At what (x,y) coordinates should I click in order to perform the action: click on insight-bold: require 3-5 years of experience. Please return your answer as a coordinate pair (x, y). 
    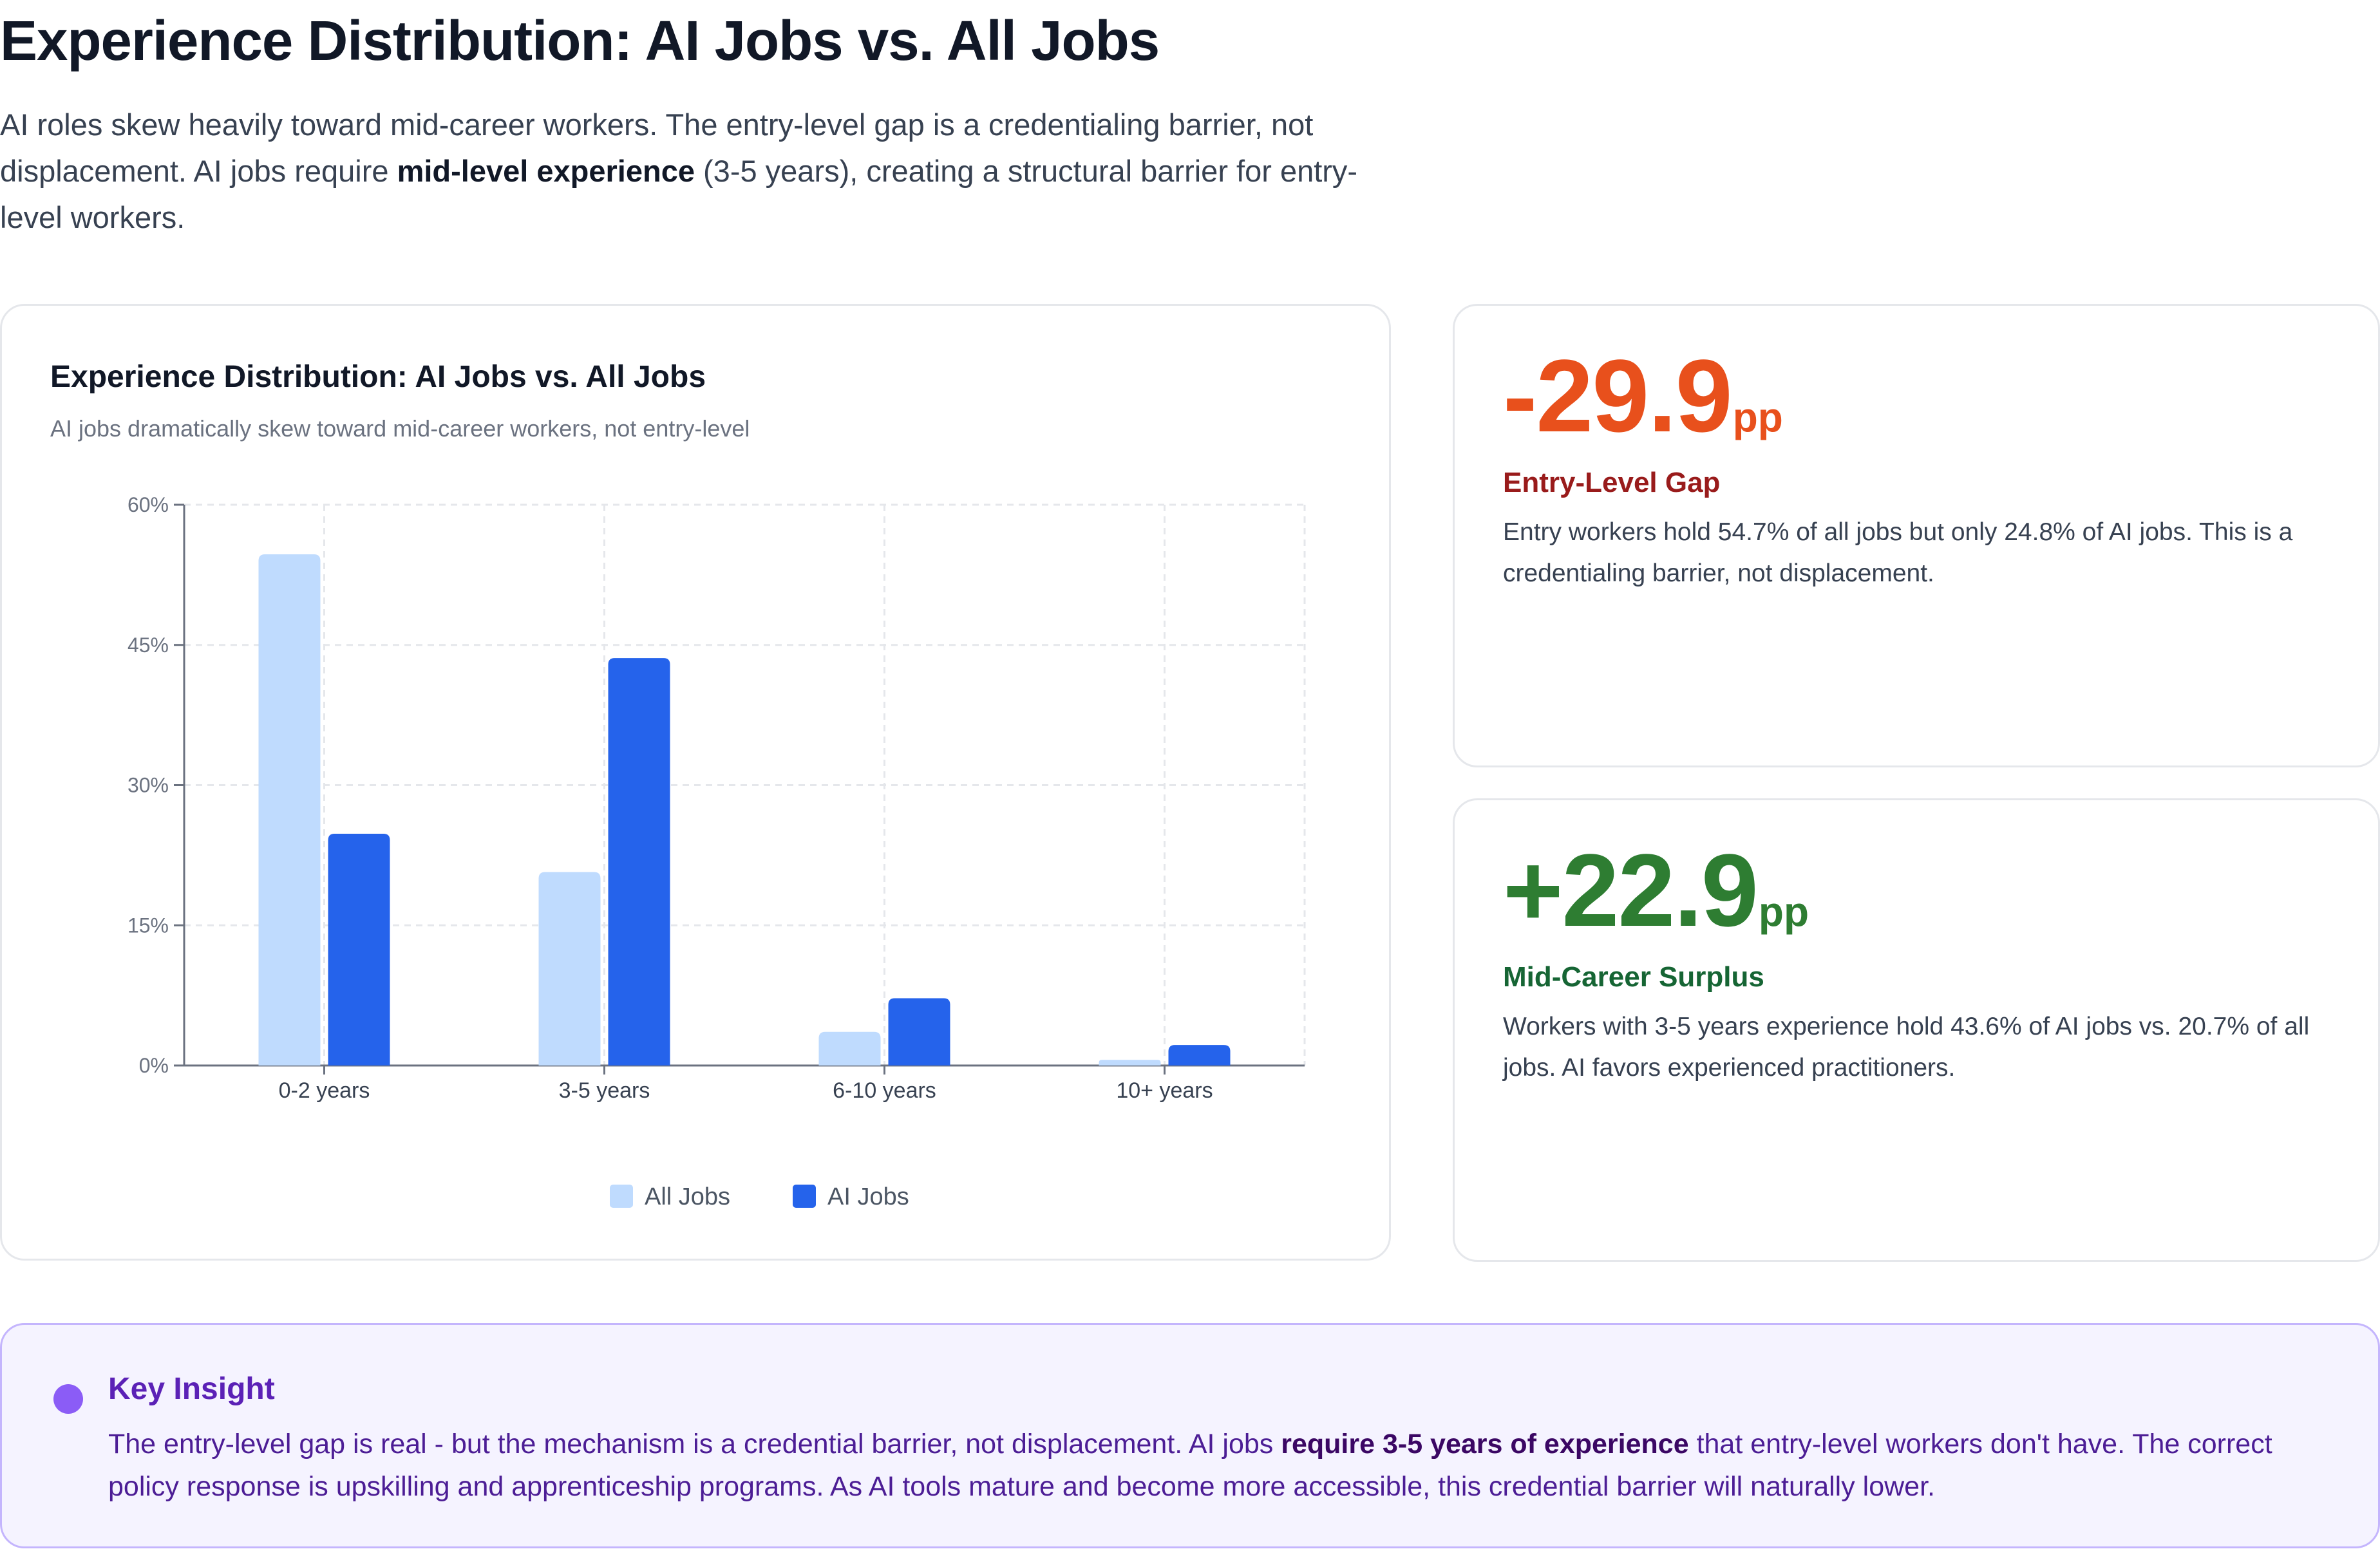
    Looking at the image, I should click on (1485, 1444).